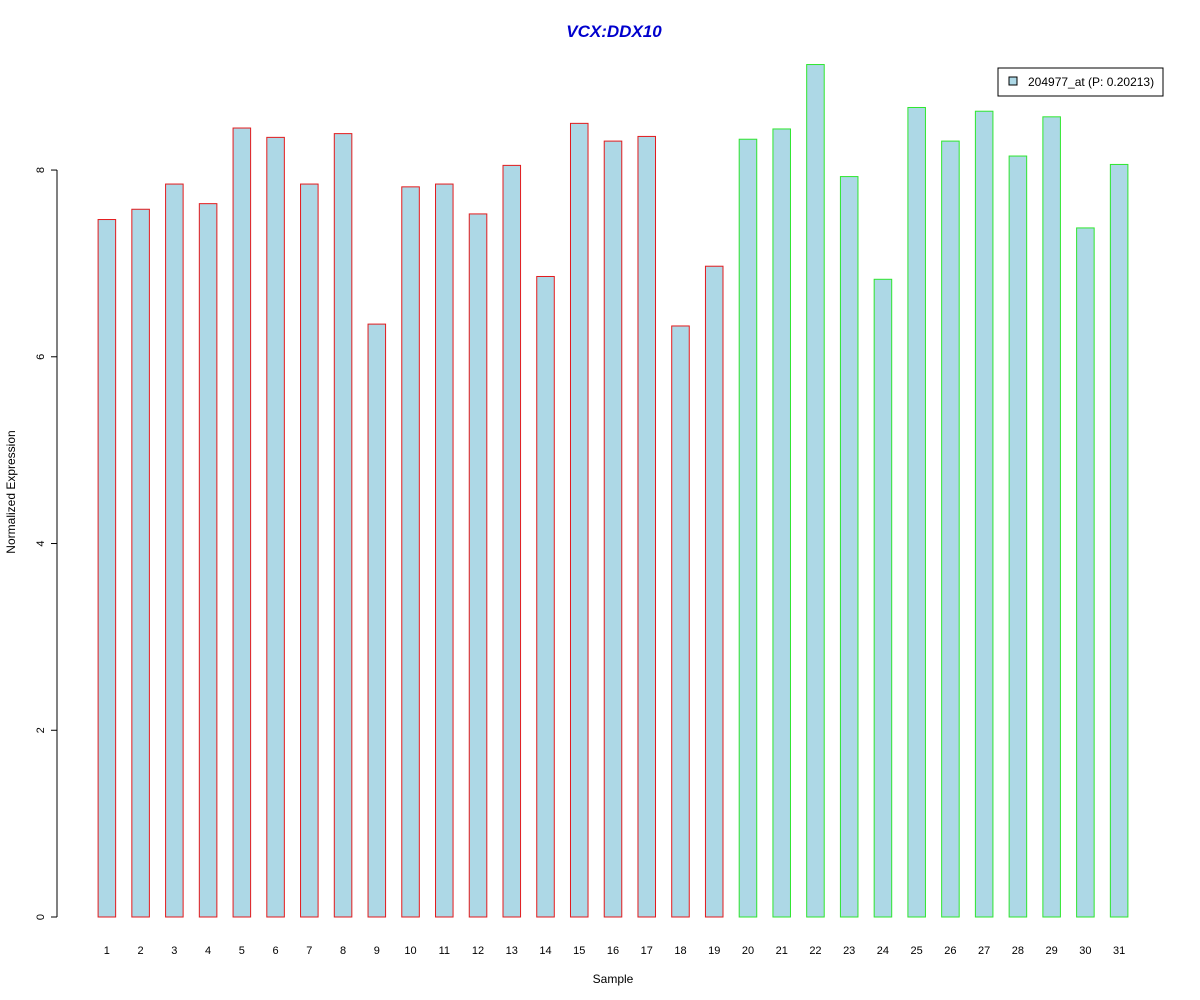  What do you see at coordinates (444, 951) in the screenshot?
I see `x-tick-label: 11` at bounding box center [444, 951].